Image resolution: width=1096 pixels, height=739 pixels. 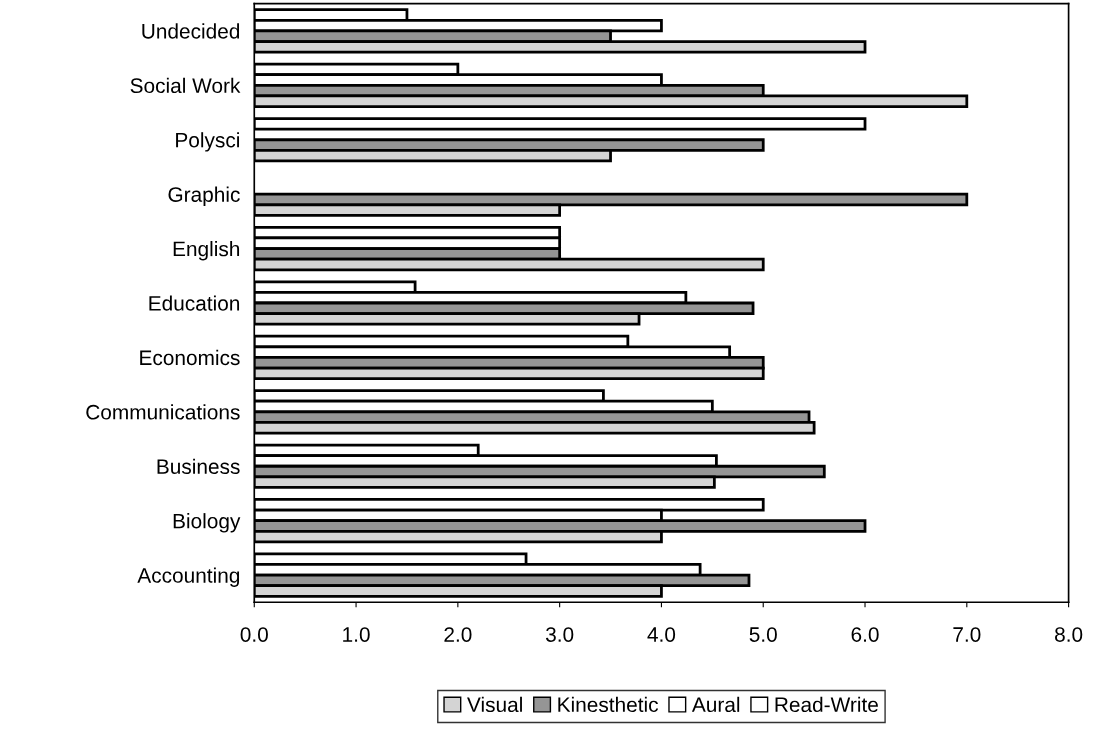 What do you see at coordinates (198, 466) in the screenshot?
I see `y-tick-label: Business` at bounding box center [198, 466].